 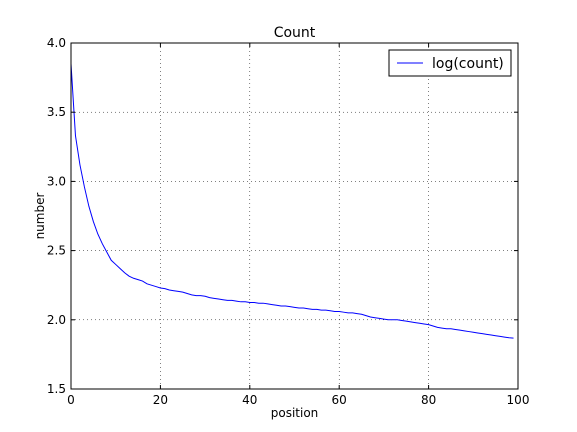 What do you see at coordinates (518, 400) in the screenshot?
I see `x-tick-label: 100` at bounding box center [518, 400].